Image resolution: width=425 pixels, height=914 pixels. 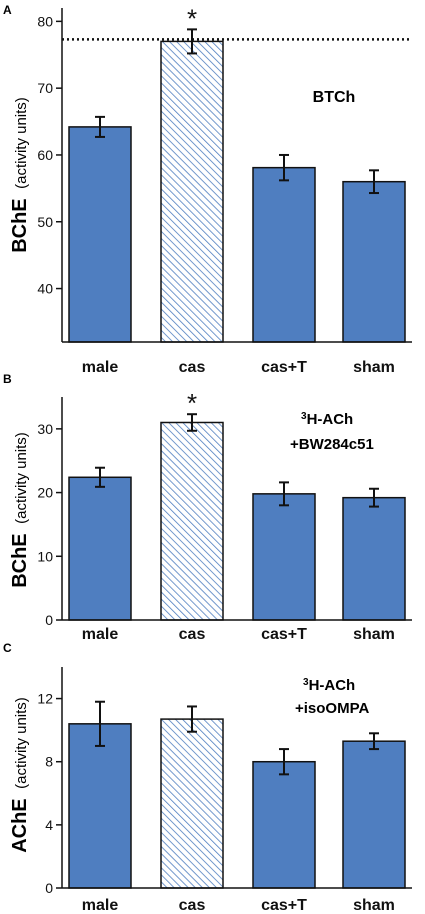 What do you see at coordinates (45, 155) in the screenshot?
I see `y-tick-label: 60` at bounding box center [45, 155].